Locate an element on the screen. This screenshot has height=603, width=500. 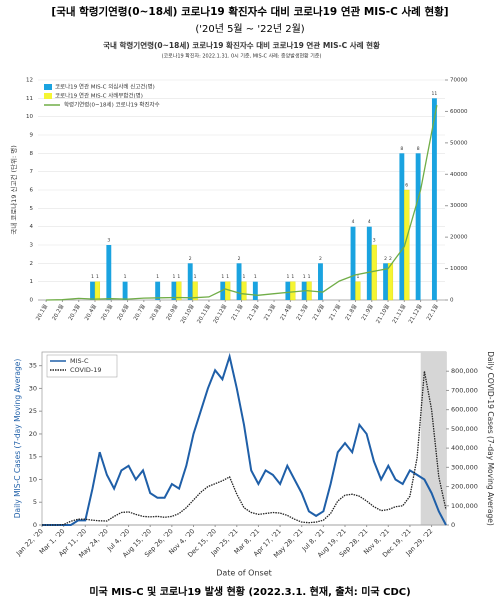
y-tick-label: 25 is located at coordinates (33, 411).